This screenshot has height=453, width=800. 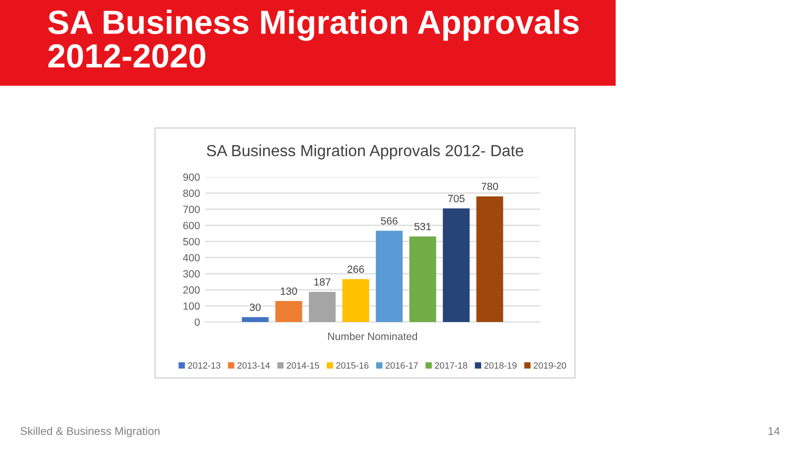 I want to click on y-tick-label: 700, so click(x=191, y=210).